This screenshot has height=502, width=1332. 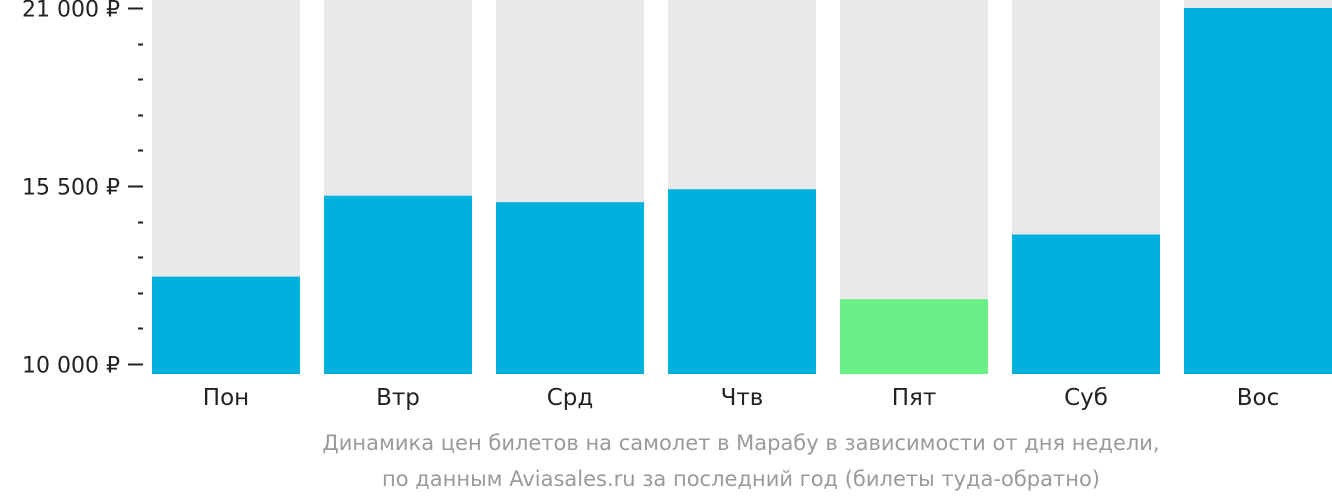 What do you see at coordinates (570, 398) in the screenshot?
I see `x-category-label: Срд` at bounding box center [570, 398].